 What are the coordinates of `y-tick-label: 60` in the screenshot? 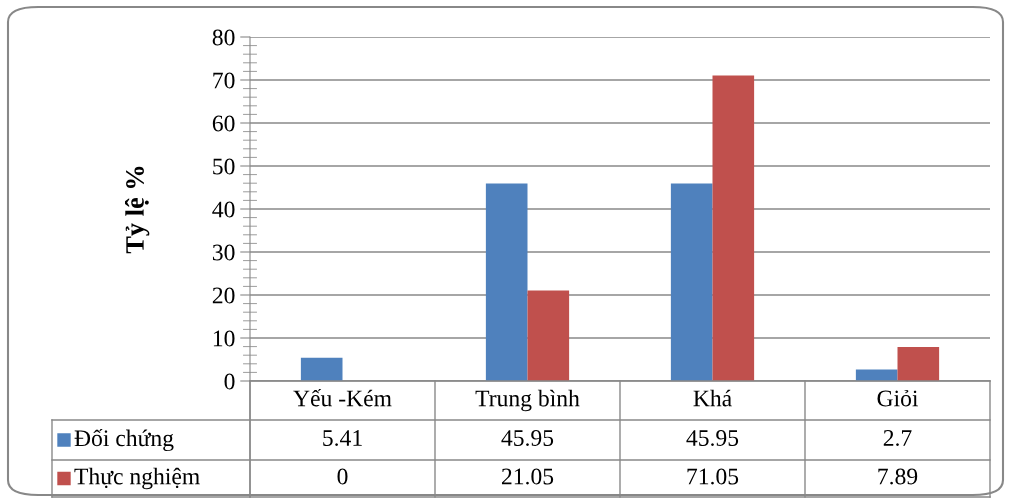 It's located at (223, 123).